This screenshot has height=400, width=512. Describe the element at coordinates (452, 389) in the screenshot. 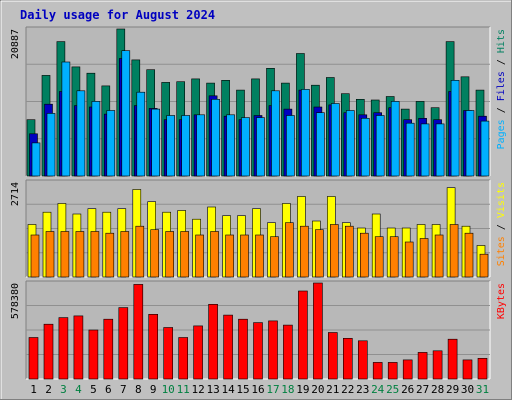

I see `x-tick-label: 29` at that location.